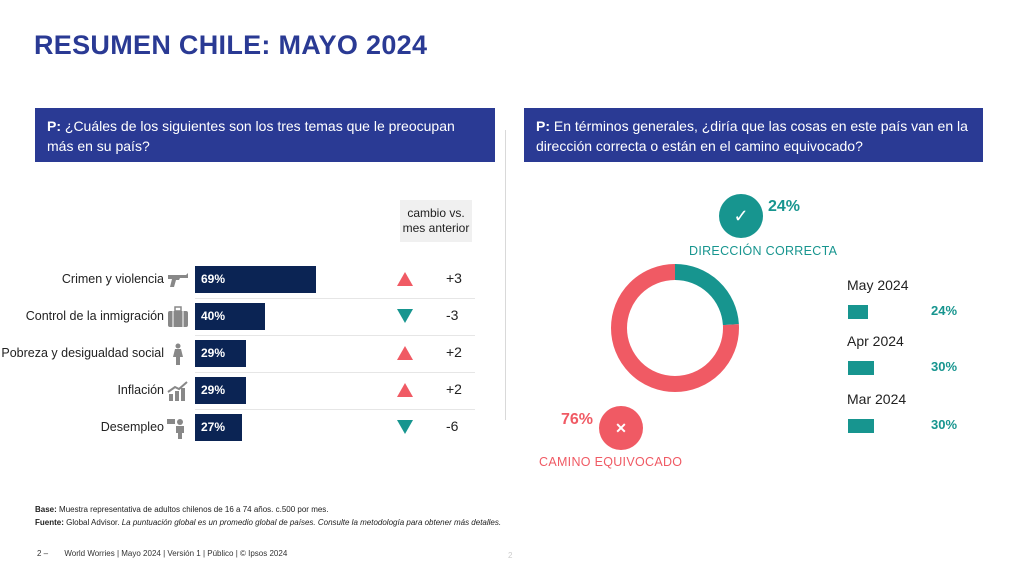 The height and width of the screenshot is (576, 1024). Describe the element at coordinates (43, 553) in the screenshot. I see `footer-page-number: 2 –` at that location.